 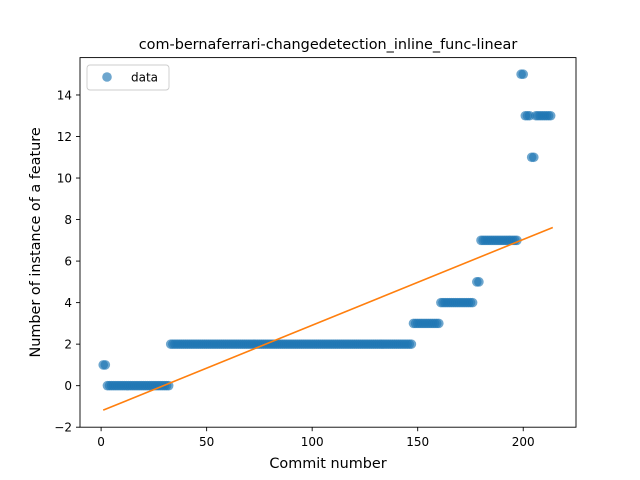 I want to click on x-axis-ticks: 0 50 100 150 200, so click(x=316, y=438).